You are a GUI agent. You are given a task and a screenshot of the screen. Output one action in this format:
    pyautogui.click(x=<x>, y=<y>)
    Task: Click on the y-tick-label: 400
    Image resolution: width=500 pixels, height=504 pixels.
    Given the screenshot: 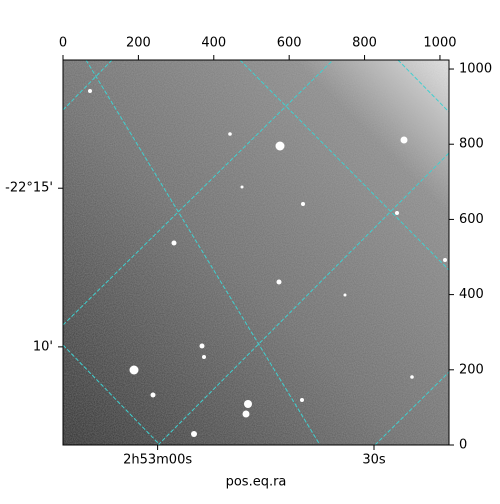 What is the action you would take?
    pyautogui.click(x=471, y=294)
    